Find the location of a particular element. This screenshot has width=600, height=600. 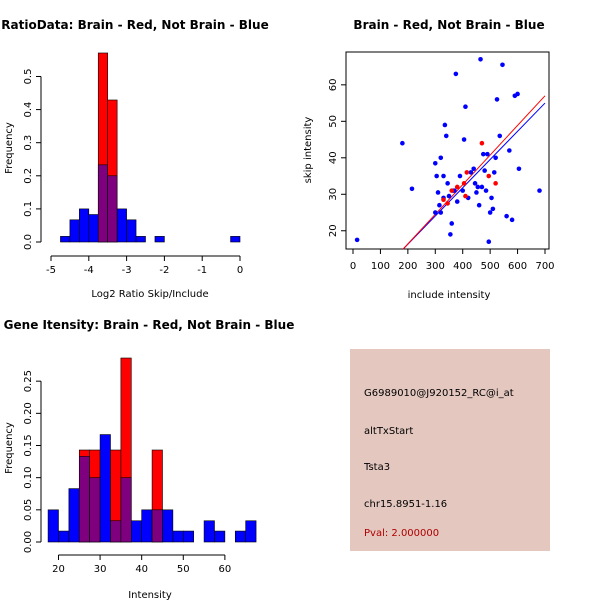

x-tick-label: 400 is located at coordinates (462, 266).